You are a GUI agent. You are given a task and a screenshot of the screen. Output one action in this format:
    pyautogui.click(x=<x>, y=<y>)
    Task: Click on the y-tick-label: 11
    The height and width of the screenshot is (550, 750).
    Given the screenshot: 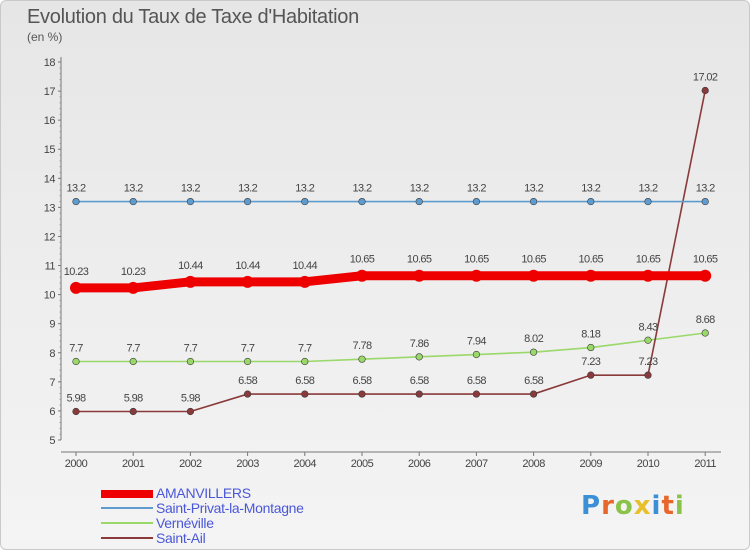 What is the action you would take?
    pyautogui.click(x=50, y=267)
    